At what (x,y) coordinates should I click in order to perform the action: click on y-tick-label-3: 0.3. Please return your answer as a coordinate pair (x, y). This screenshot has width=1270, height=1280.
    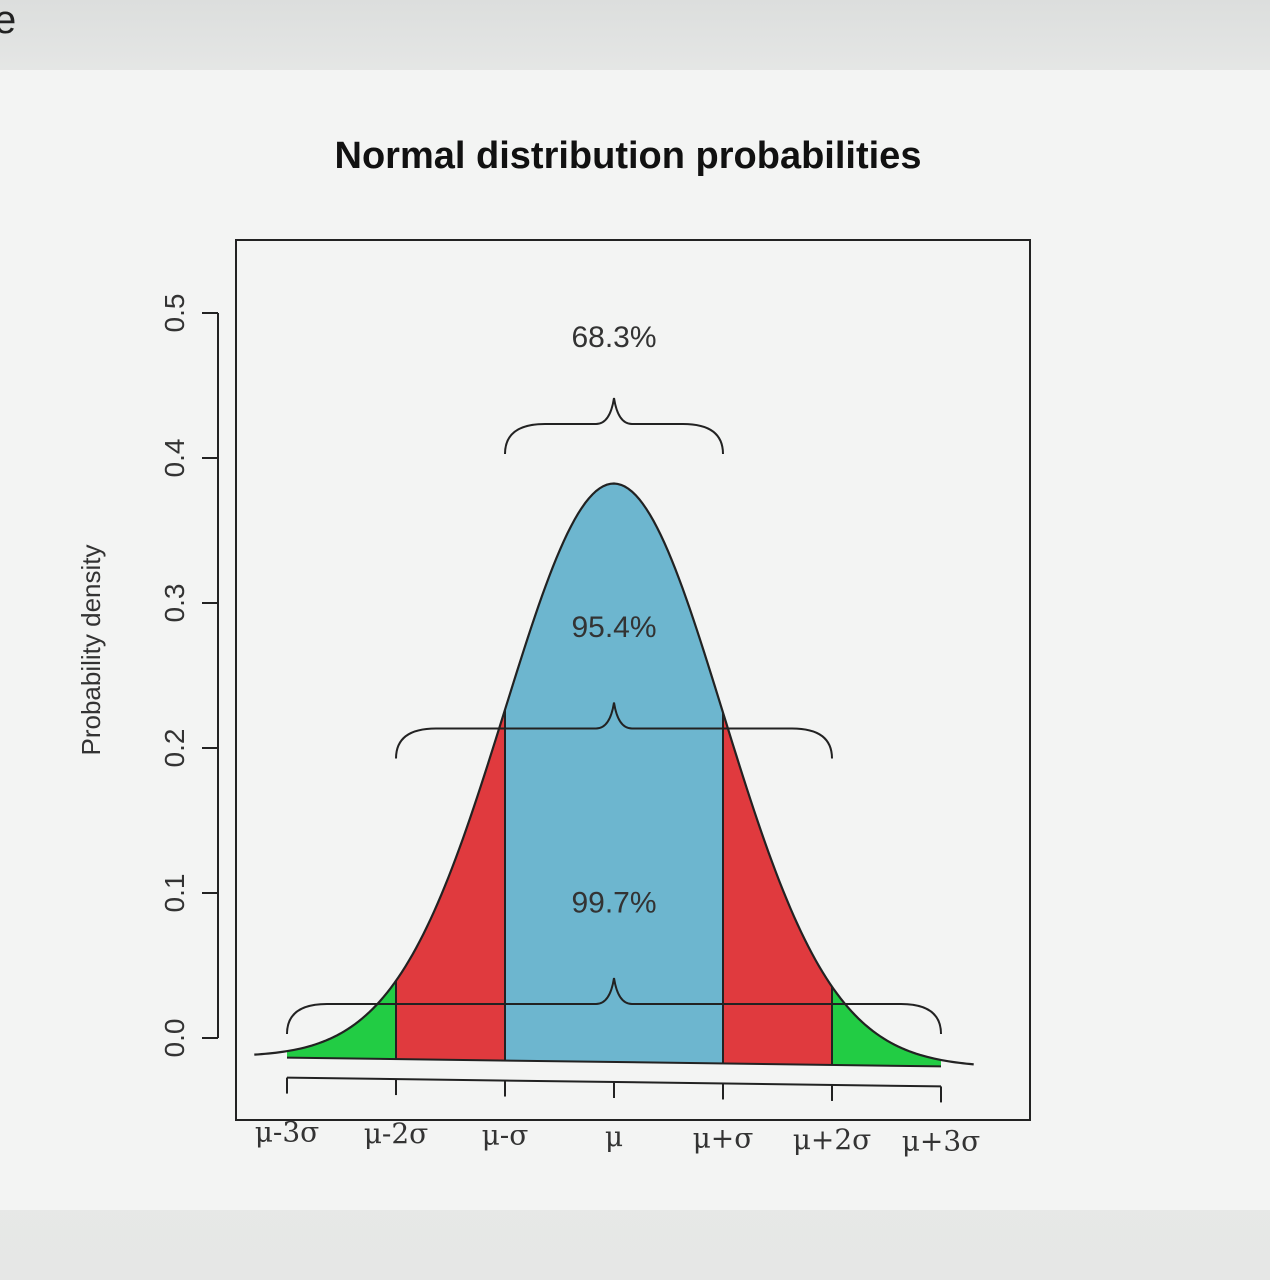
    Looking at the image, I should click on (174, 603).